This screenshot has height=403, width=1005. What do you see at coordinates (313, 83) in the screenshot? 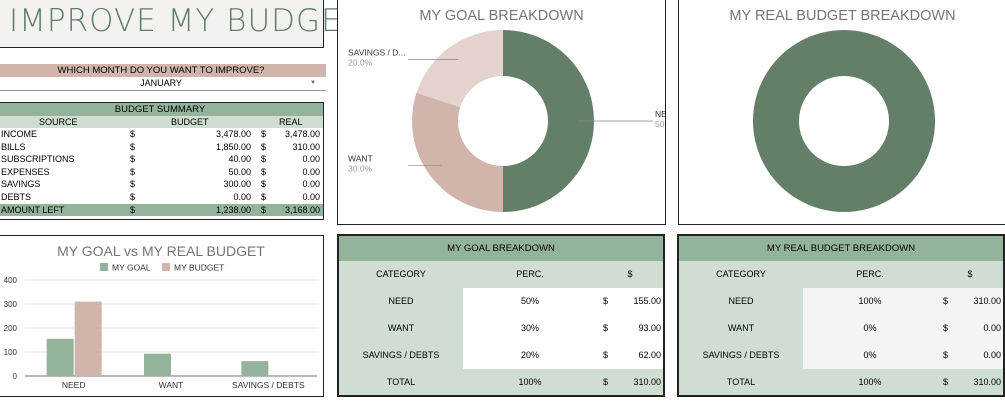
I see `chevron-down-icon: ▼` at bounding box center [313, 83].